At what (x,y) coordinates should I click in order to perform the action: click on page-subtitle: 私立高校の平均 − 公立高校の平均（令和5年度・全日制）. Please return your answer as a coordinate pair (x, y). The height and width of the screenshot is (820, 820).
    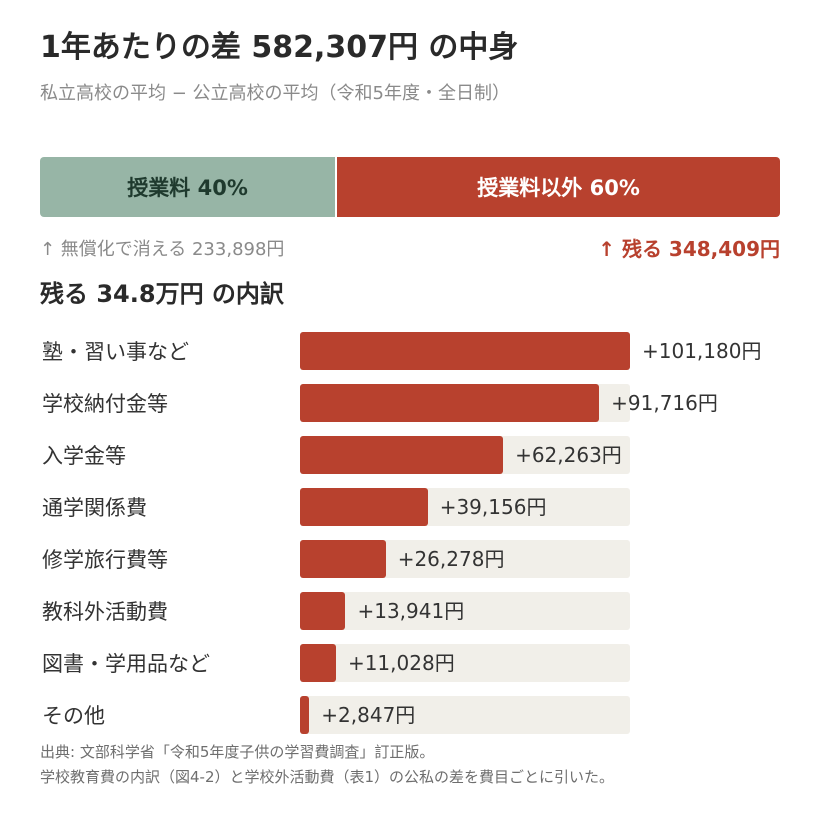
    Looking at the image, I should click on (275, 93).